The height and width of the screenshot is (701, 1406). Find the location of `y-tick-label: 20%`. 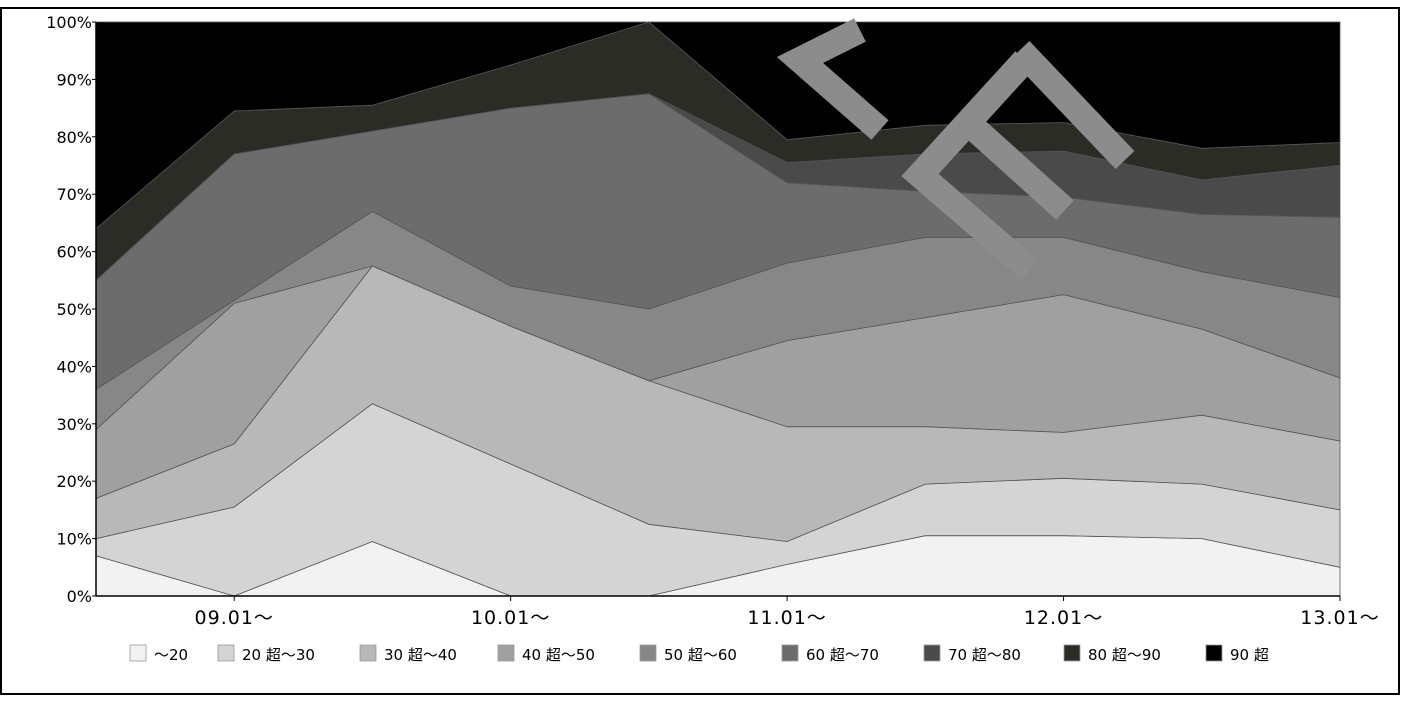

y-tick-label: 20% is located at coordinates (74, 481).